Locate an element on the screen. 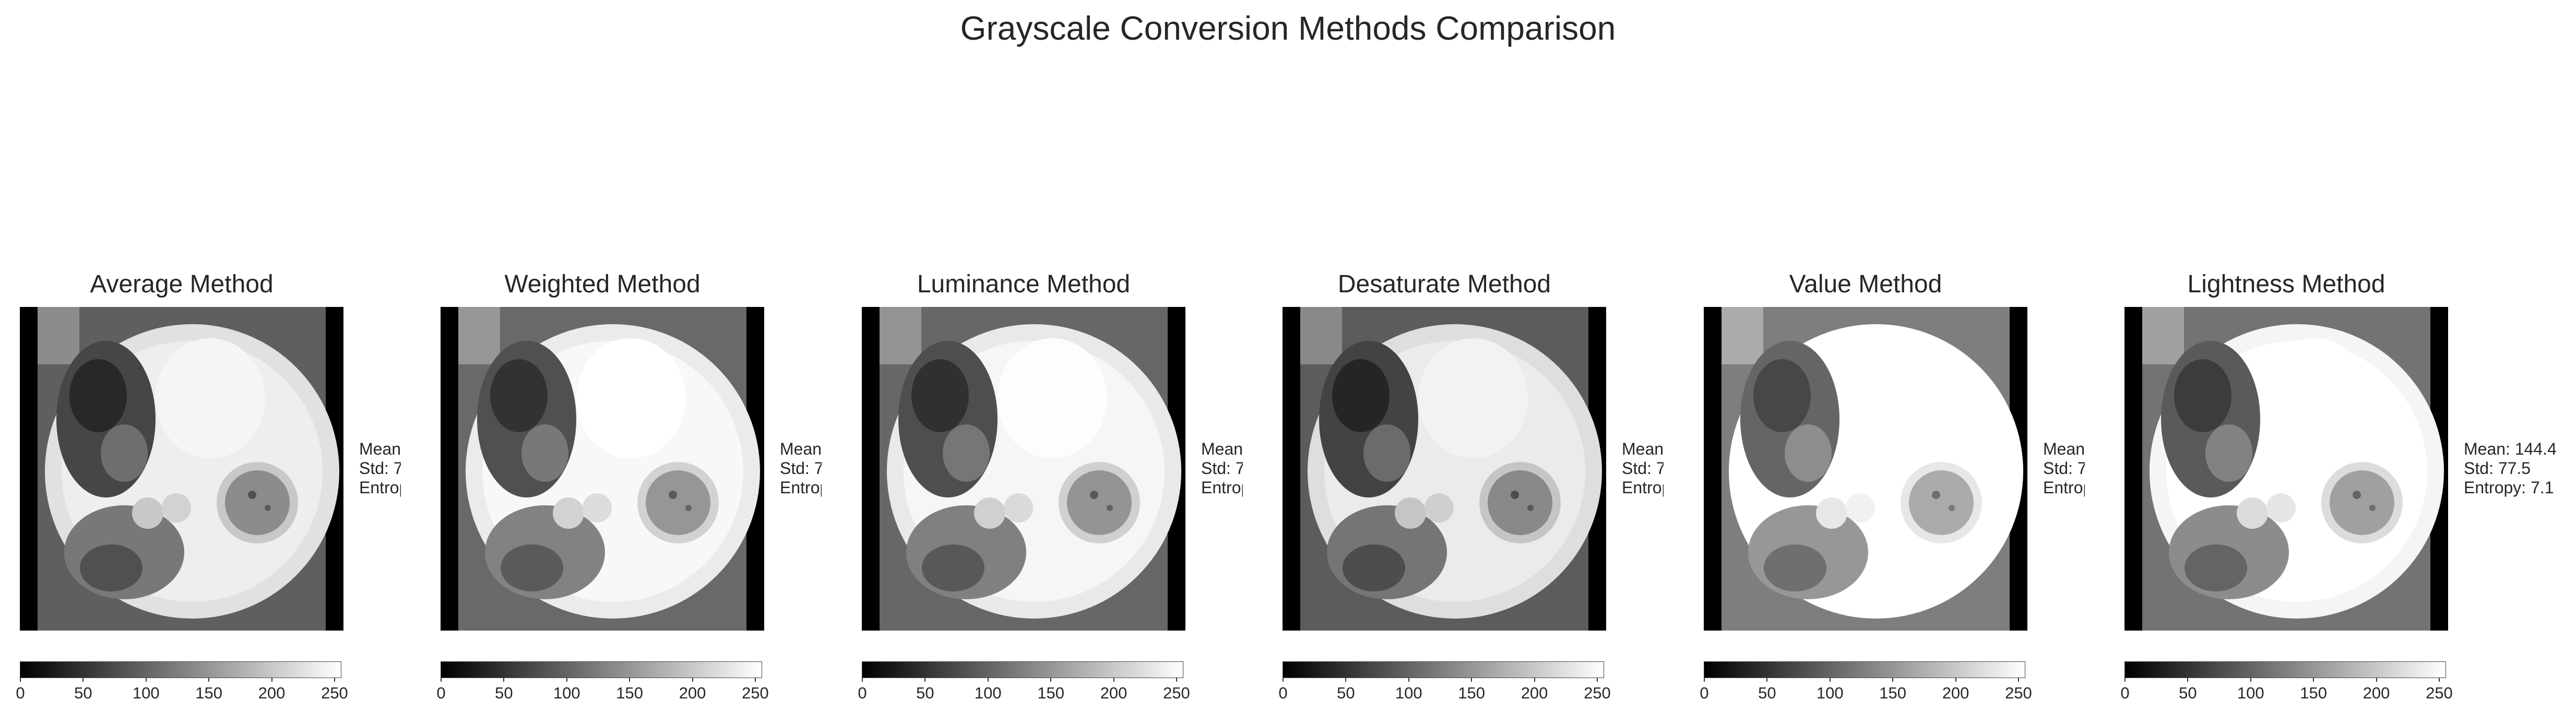  stat-line: Entropy: 7.1 is located at coordinates (2509, 487).